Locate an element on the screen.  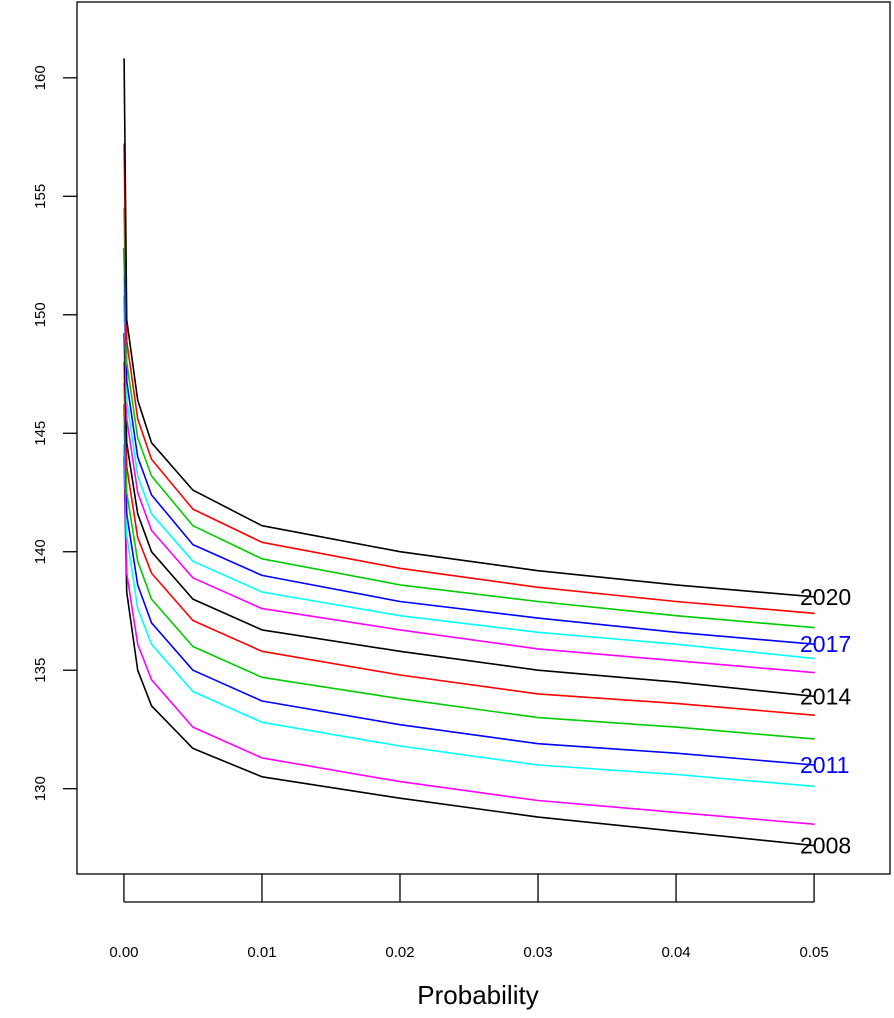
x-tick-label: 0.04 is located at coordinates (675, 952).